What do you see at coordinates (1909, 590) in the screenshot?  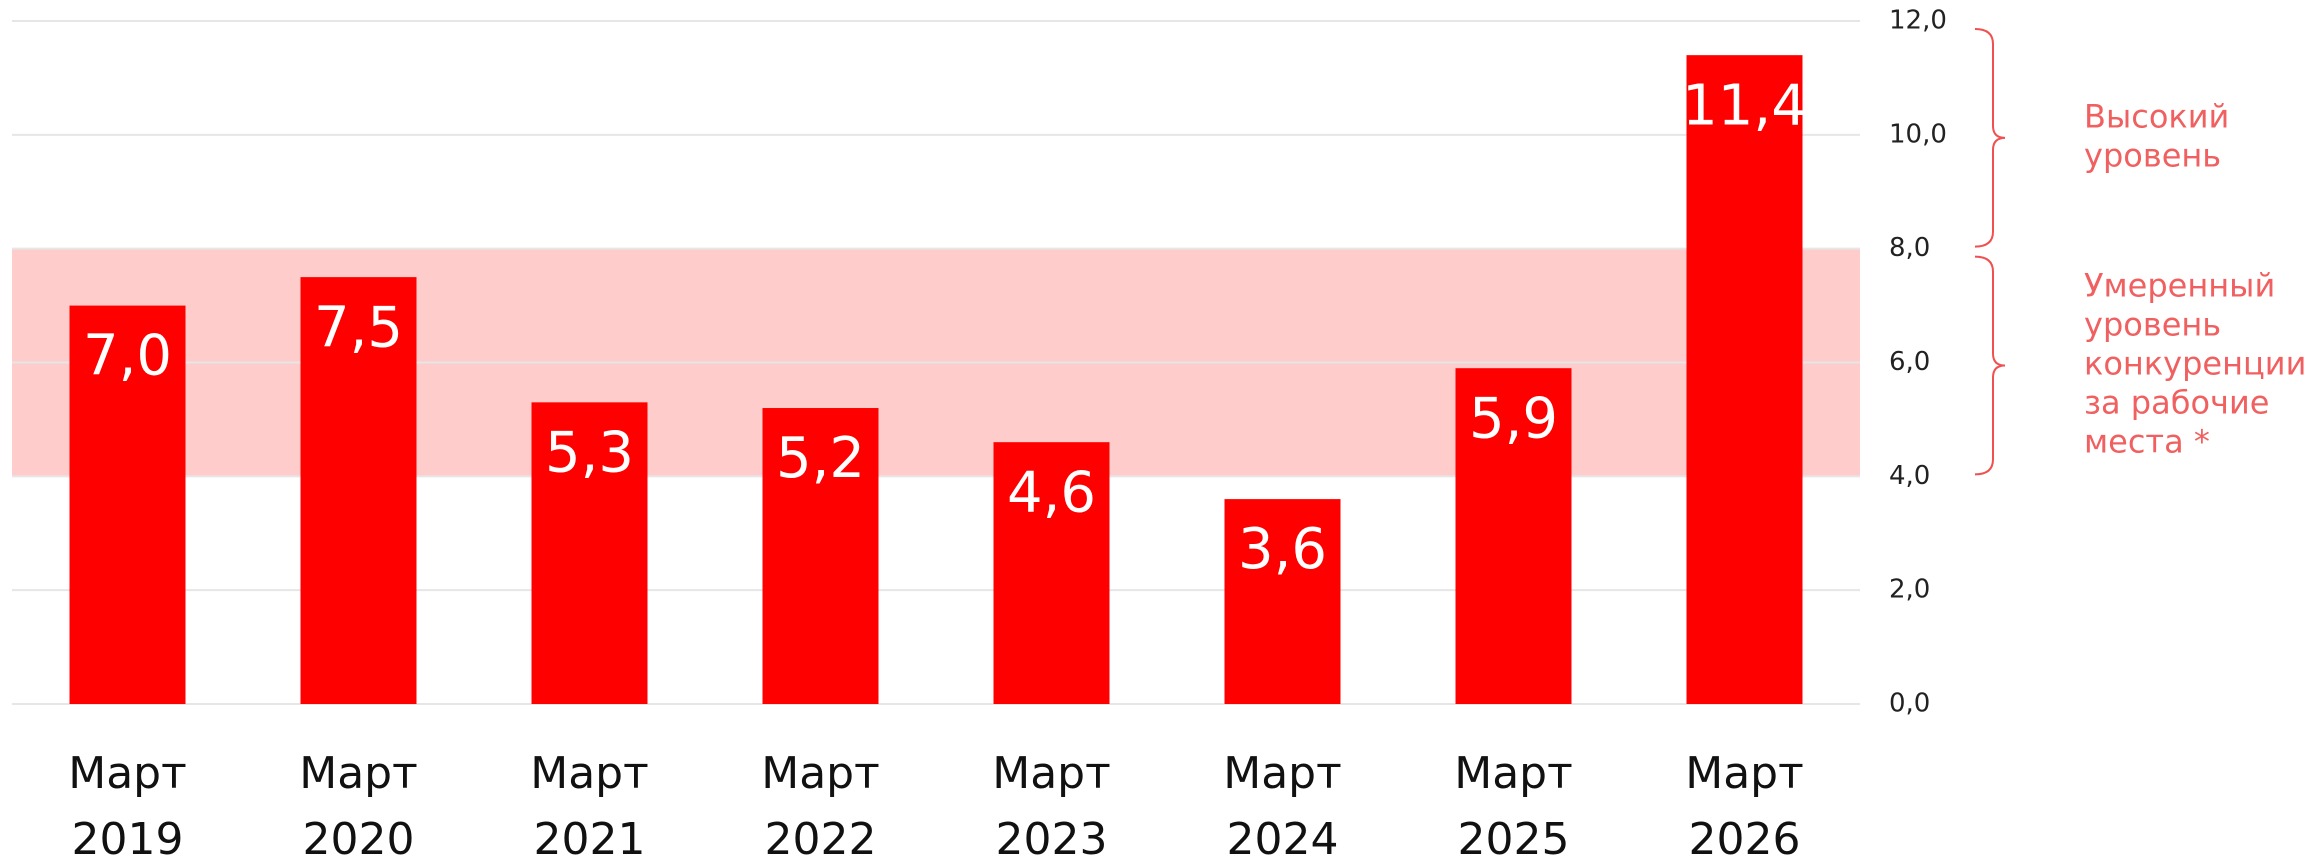 I see `y-tick-label: 2,0` at bounding box center [1909, 590].